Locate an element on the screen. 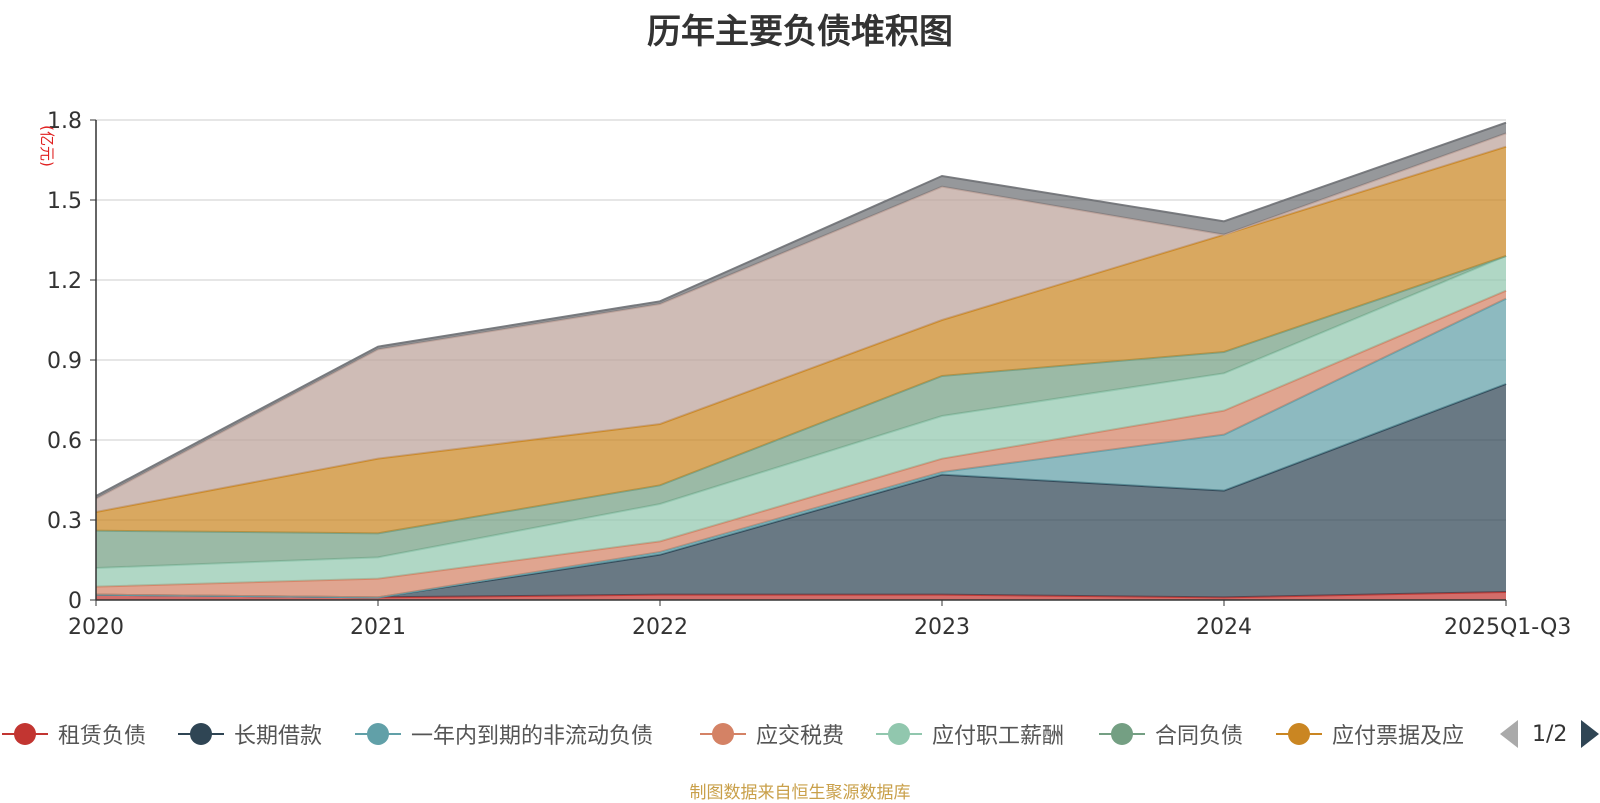 This screenshot has width=1600, height=803. pager-text: 1/2 is located at coordinates (1550, 734).